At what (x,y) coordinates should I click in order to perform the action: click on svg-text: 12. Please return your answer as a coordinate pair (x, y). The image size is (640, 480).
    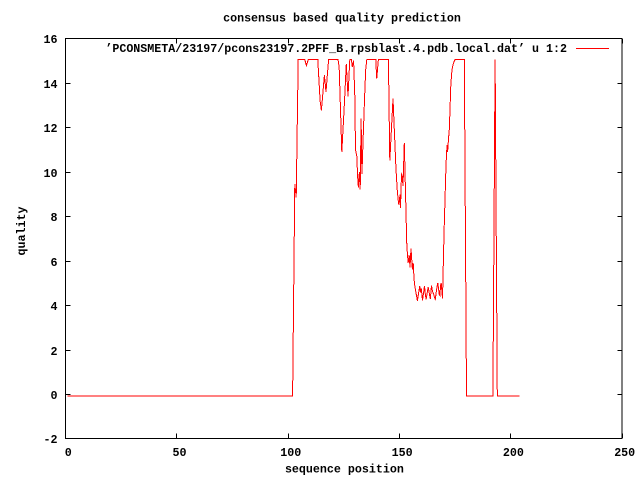
    Looking at the image, I should click on (51, 129).